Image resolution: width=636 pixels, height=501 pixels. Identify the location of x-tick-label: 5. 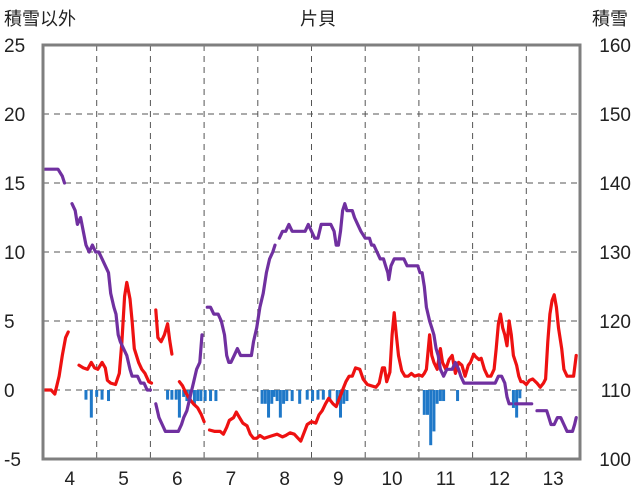
(123, 479).